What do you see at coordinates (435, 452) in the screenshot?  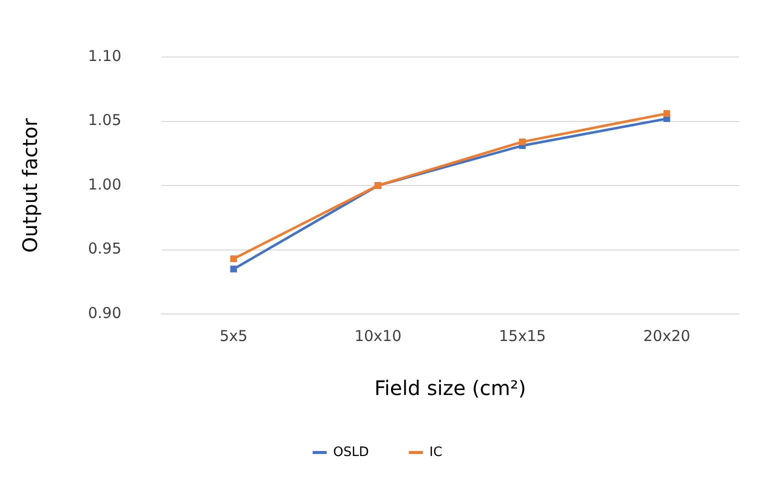 I see `legend-label: IC` at bounding box center [435, 452].